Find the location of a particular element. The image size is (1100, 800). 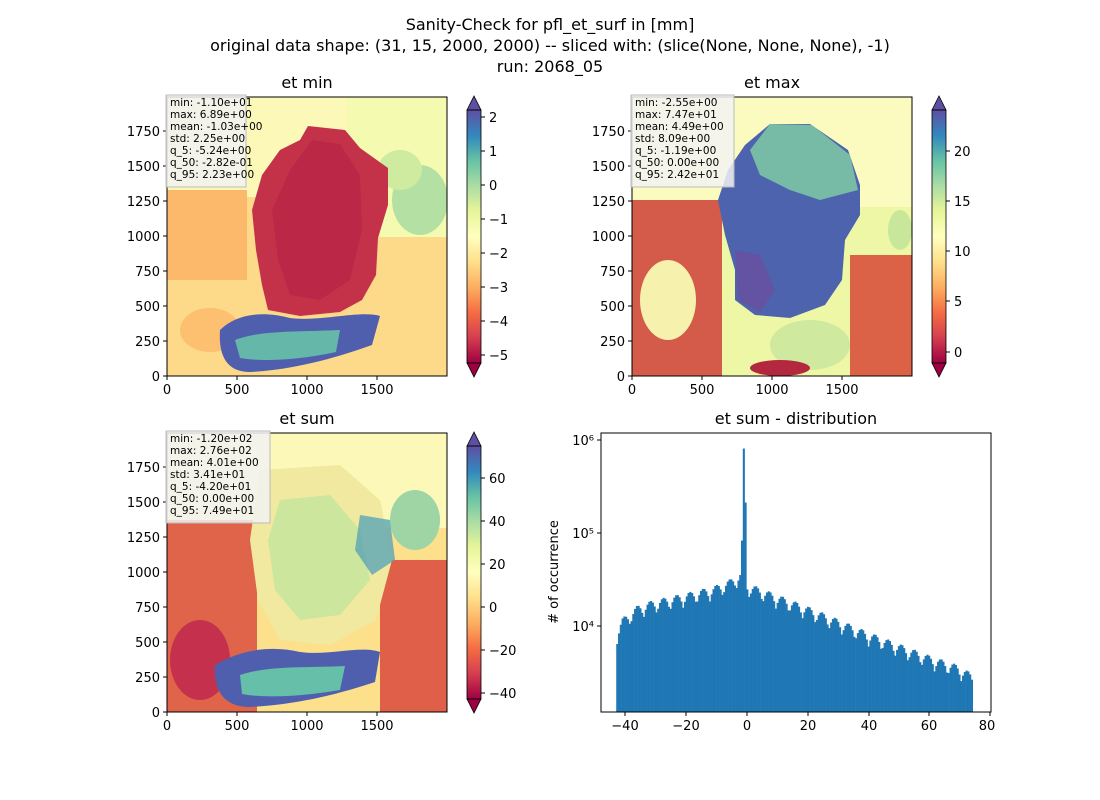

stat-line: min: -1.10e+01 is located at coordinates (211, 103).